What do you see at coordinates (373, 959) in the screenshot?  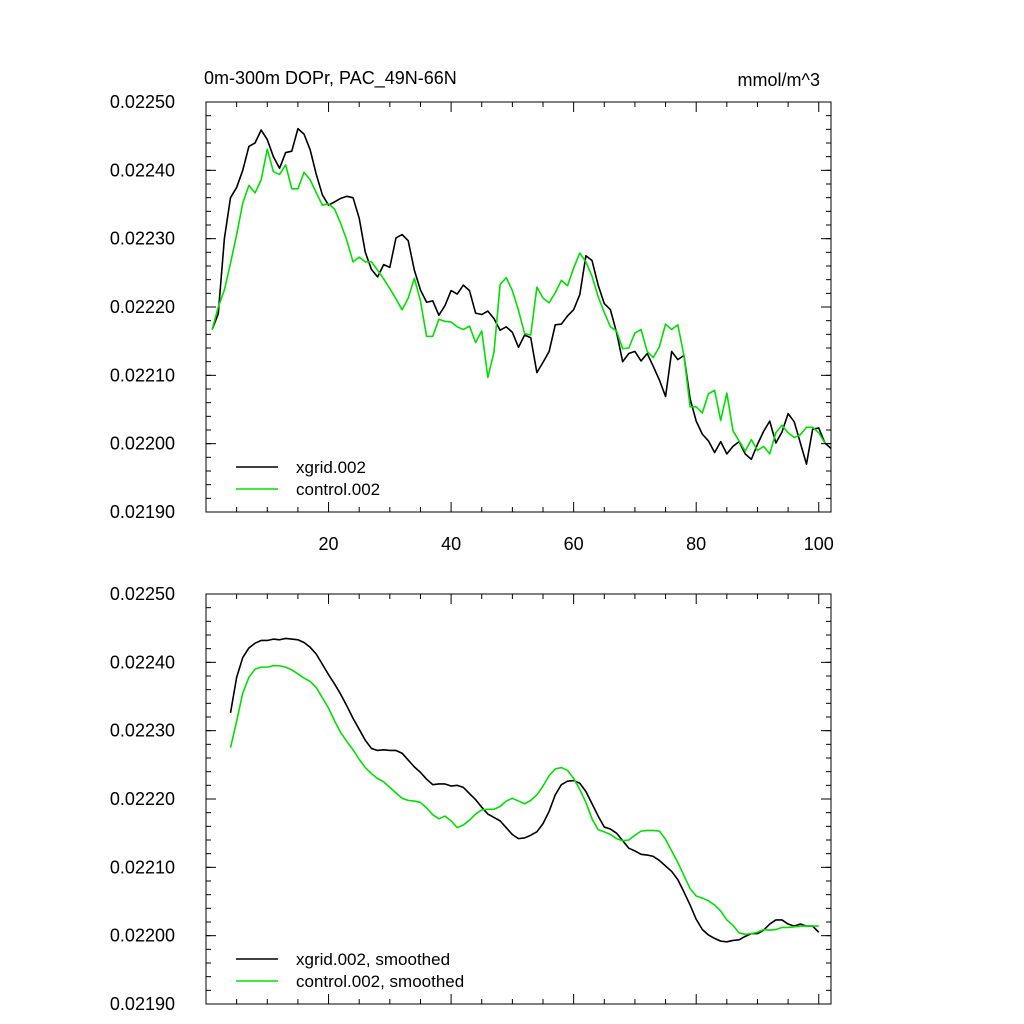 I see `legend-label: xgrid.002, smoothed` at bounding box center [373, 959].